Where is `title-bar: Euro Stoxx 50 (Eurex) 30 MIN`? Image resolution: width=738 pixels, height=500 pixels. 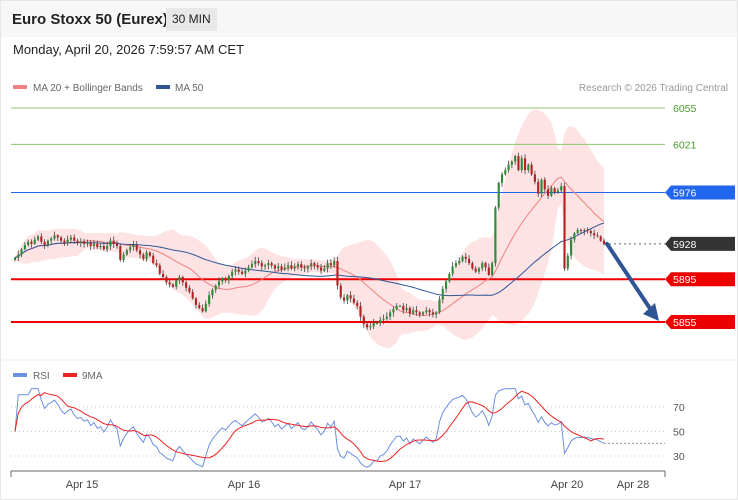
title-bar: Euro Stoxx 50 (Eurex) 30 MIN is located at coordinates (369, 19).